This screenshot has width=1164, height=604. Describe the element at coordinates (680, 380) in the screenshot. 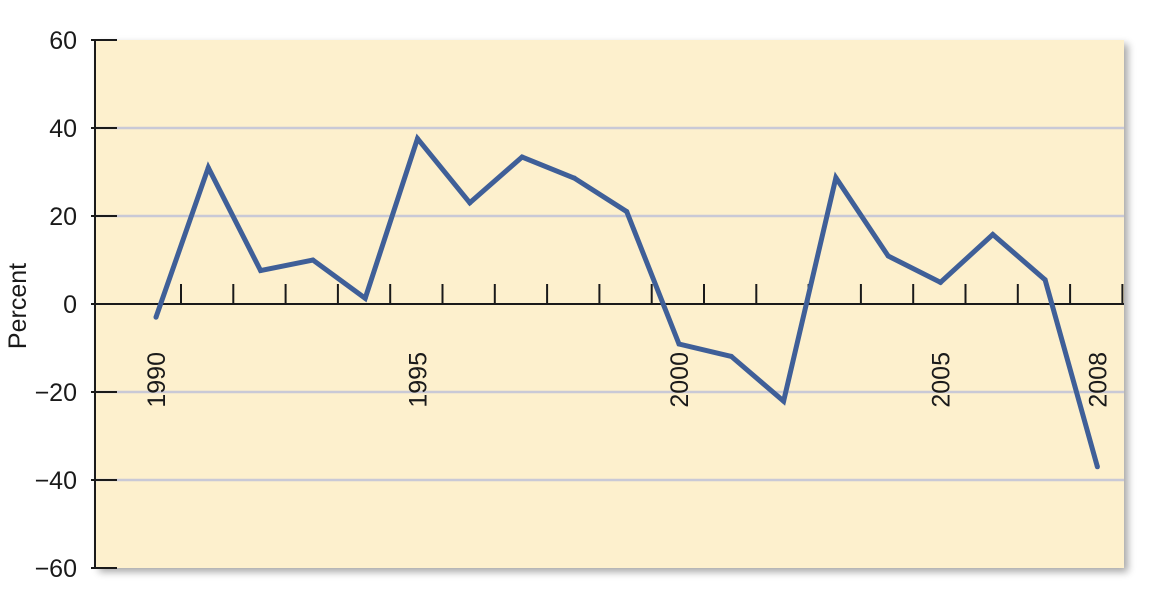

I see `x-tick-label-2000: 2000` at that location.